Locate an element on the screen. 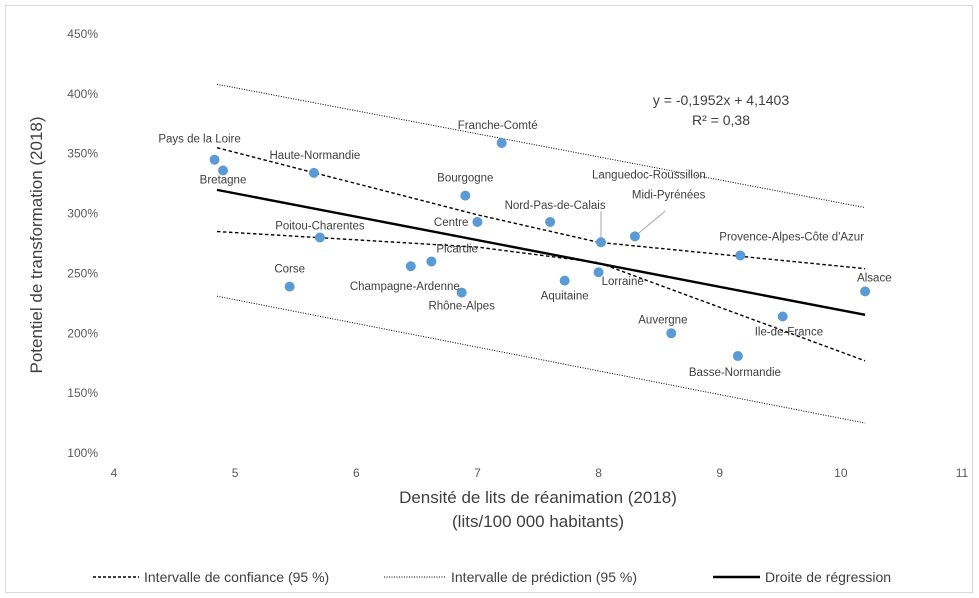  point-pays-de-la-loire is located at coordinates (214, 159).